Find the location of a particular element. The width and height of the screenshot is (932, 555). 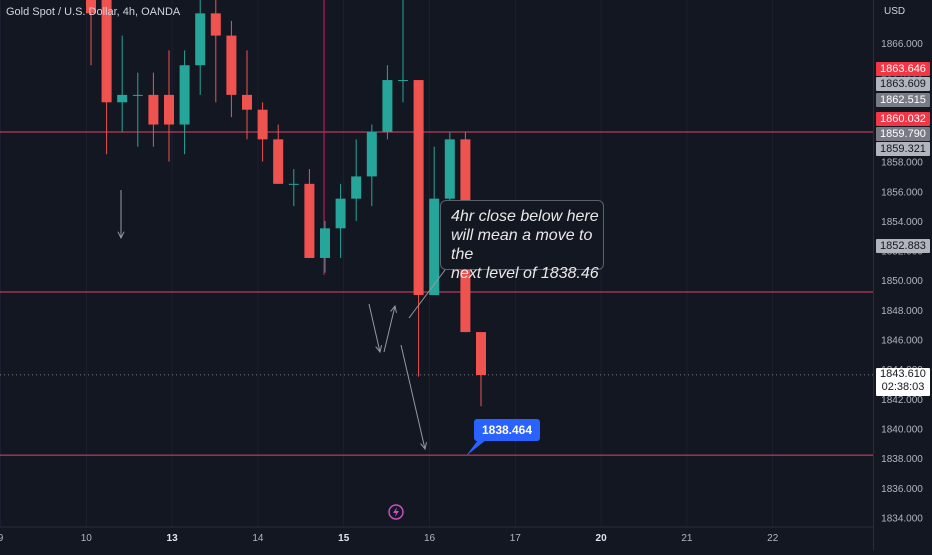

current-price-badge: 1843.610 02:38:03 is located at coordinates (903, 382).